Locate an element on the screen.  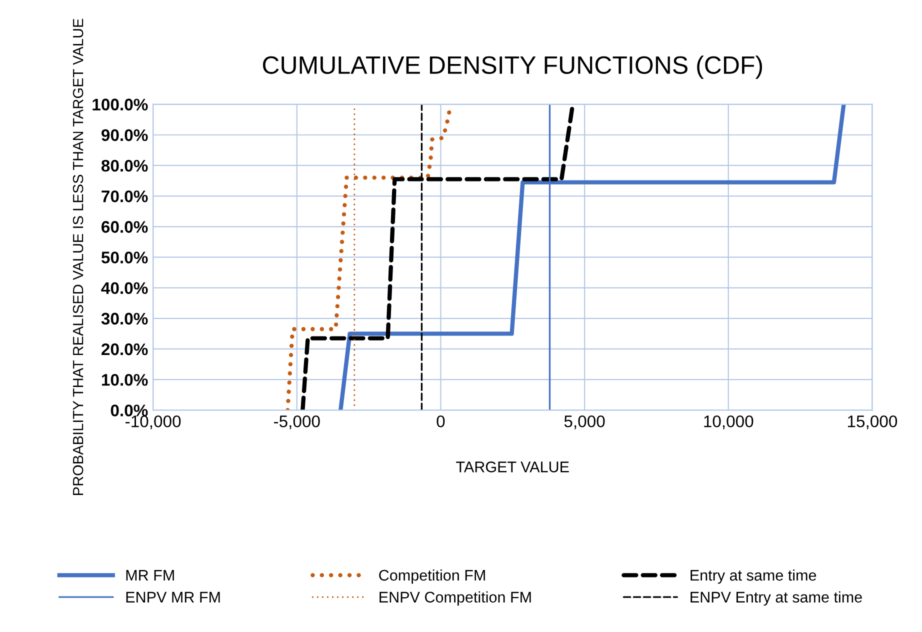
y-tick-label: 10.0% is located at coordinates (125, 380).